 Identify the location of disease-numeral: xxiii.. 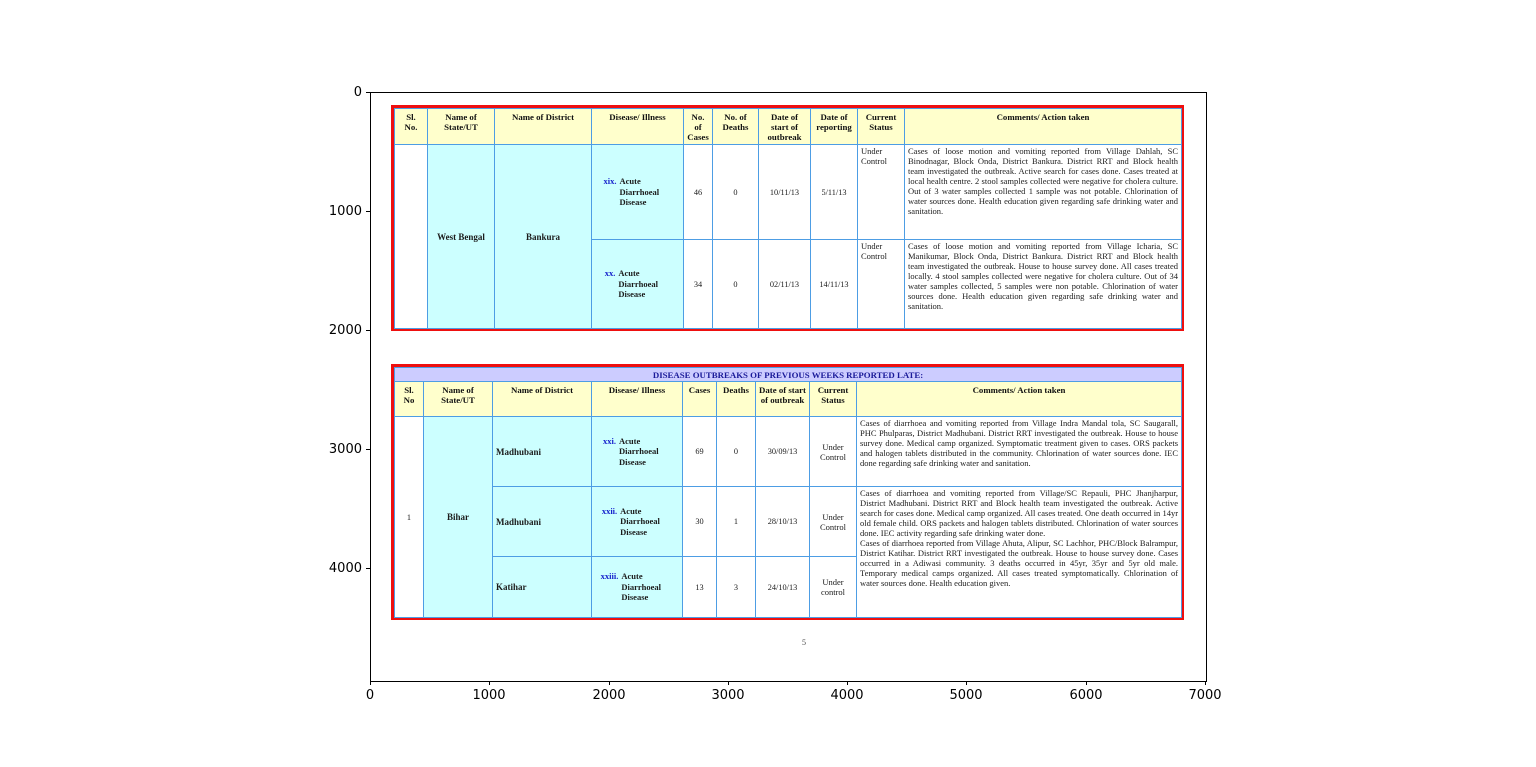
(609, 576).